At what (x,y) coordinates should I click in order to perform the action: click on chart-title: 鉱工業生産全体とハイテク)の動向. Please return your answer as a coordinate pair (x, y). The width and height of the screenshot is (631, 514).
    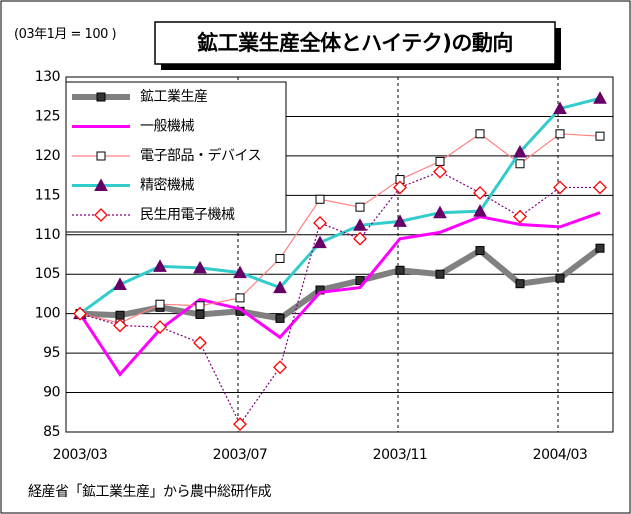
    Looking at the image, I should click on (355, 43).